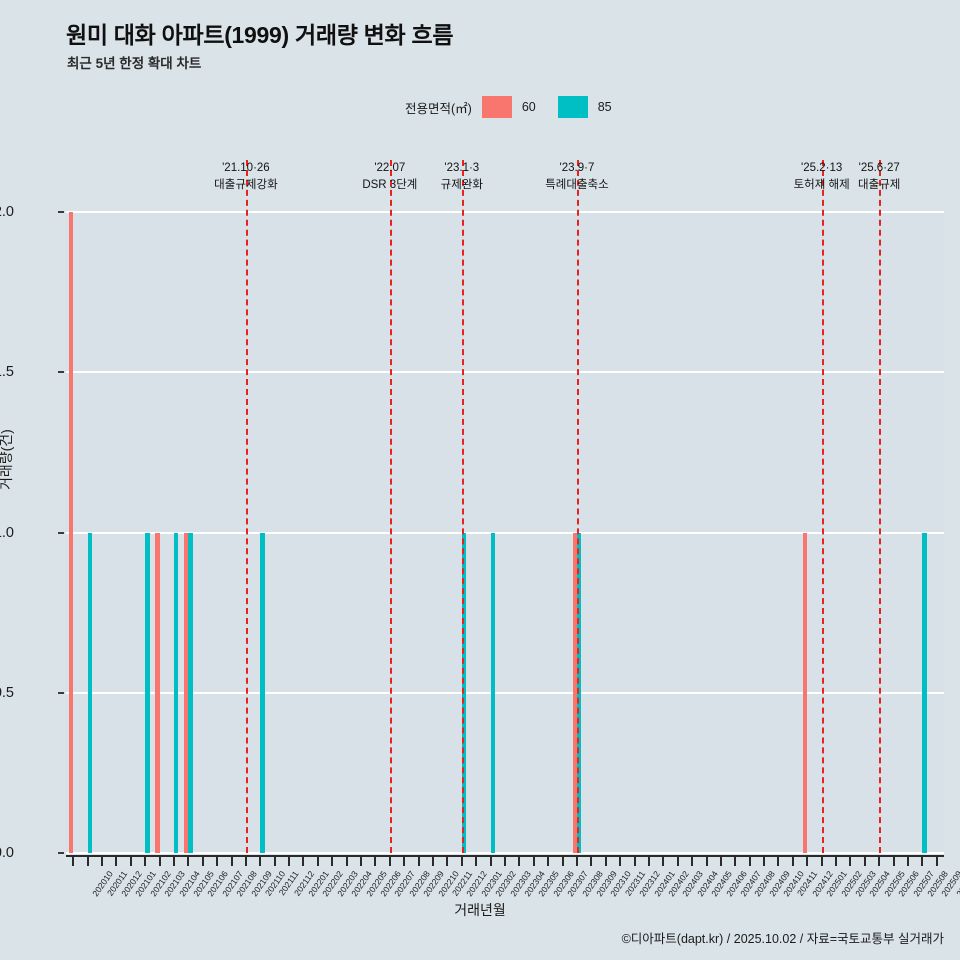  I want to click on event-date: '22.07, so click(390, 168).